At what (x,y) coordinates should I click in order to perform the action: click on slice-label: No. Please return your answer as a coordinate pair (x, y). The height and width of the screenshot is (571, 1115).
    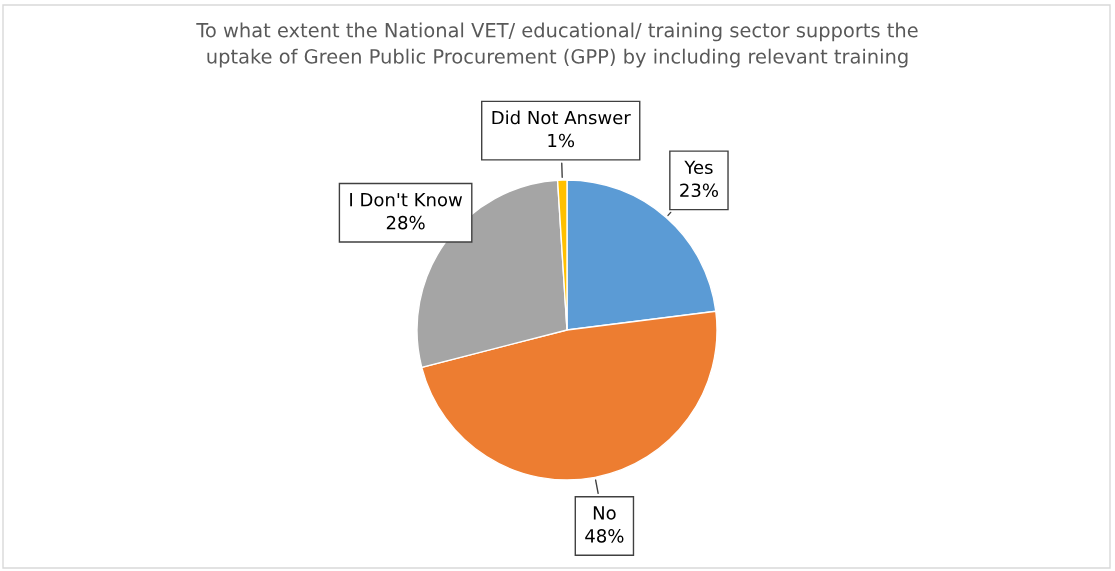
    Looking at the image, I should click on (604, 513).